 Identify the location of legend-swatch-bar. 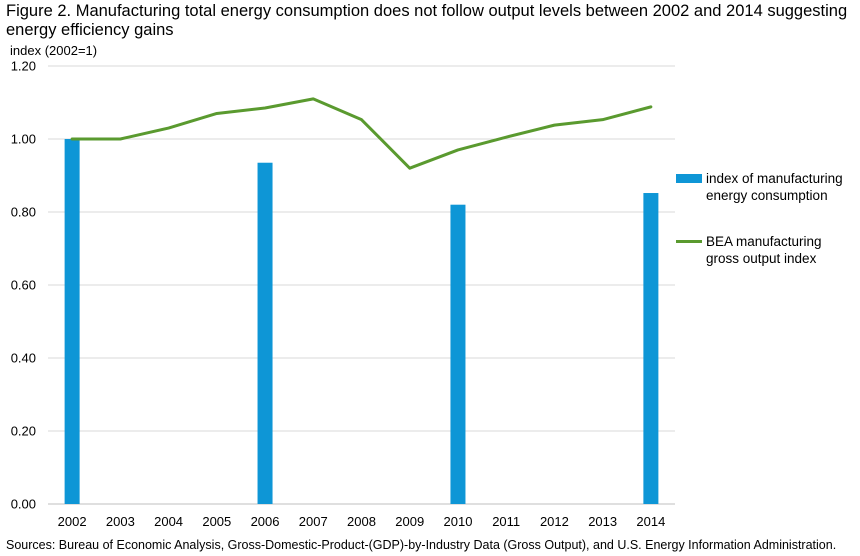
(689, 178).